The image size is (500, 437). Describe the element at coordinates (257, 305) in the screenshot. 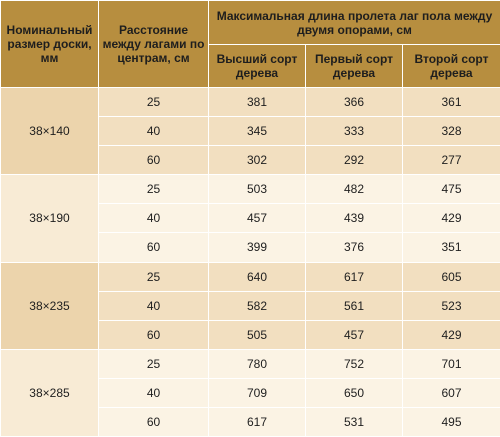

I see `span-top-cell: 582` at that location.